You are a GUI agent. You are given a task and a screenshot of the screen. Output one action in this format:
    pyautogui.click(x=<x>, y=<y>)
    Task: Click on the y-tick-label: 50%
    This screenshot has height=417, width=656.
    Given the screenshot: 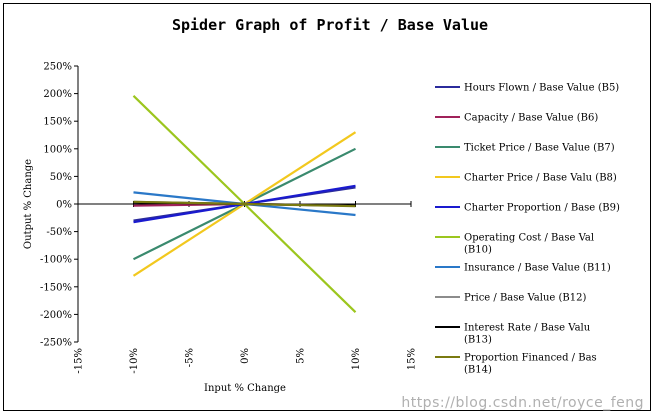 What is the action you would take?
    pyautogui.click(x=61, y=177)
    